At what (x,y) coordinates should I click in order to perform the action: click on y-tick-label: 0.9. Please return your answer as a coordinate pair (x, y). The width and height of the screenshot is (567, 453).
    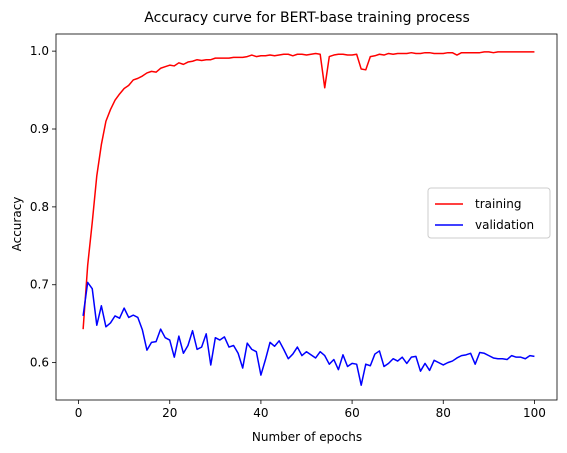
    Looking at the image, I should click on (39, 129).